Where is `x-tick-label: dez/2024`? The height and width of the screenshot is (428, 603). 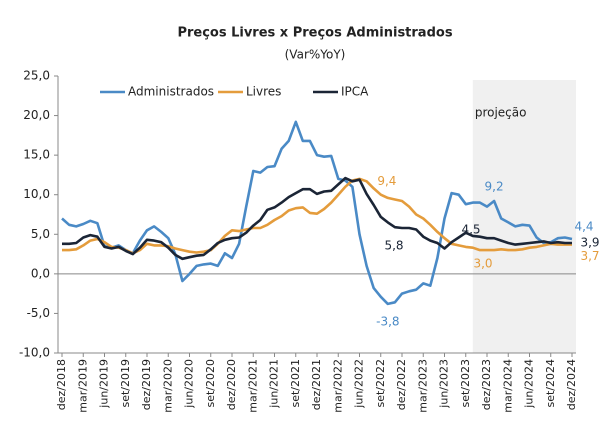
x-tick-label: dez/2024 is located at coordinates (571, 384).